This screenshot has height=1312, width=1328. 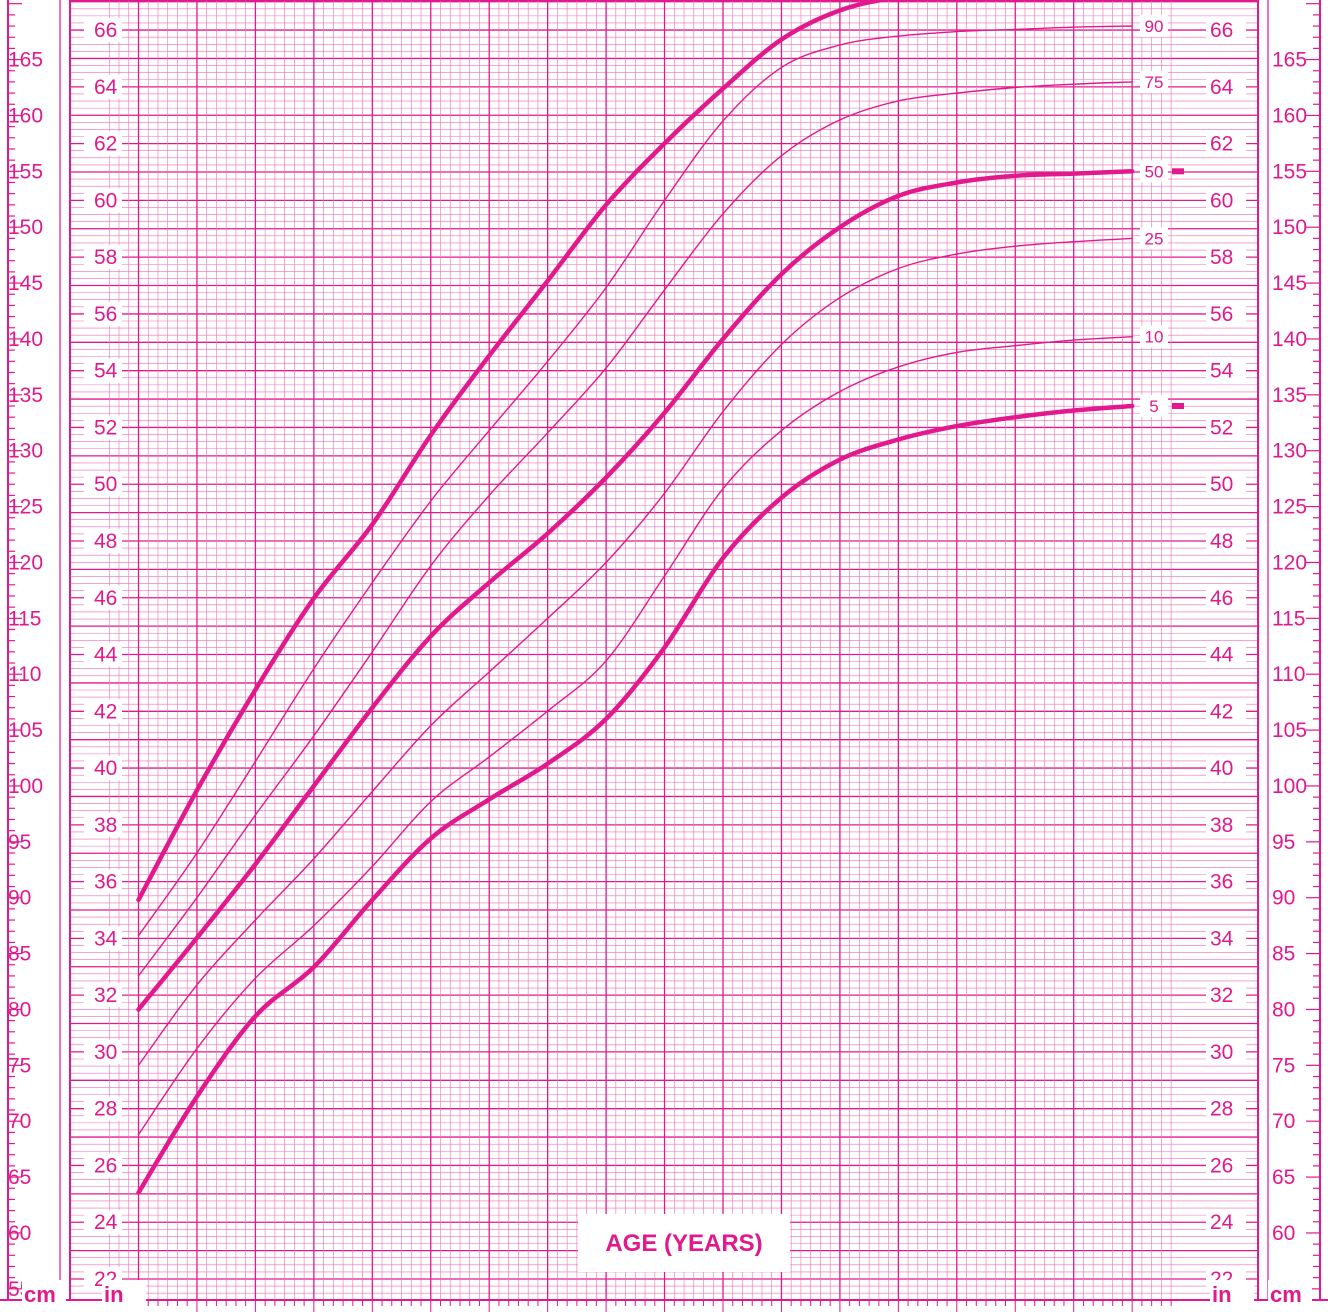 I want to click on in-tick-label-left: 66, so click(x=105, y=30).